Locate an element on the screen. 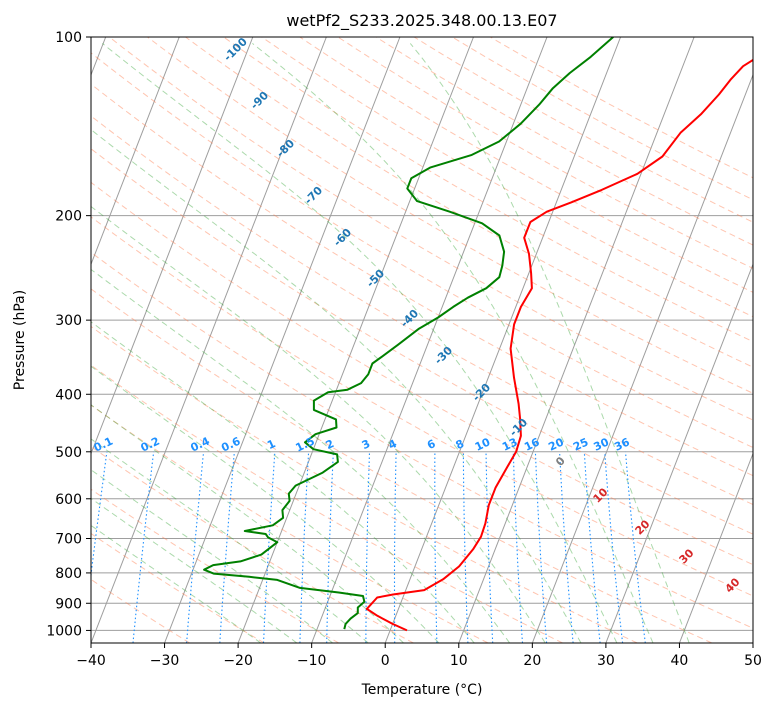 This screenshot has width=775, height=708. y-tick-label: 800 is located at coordinates (68, 574).